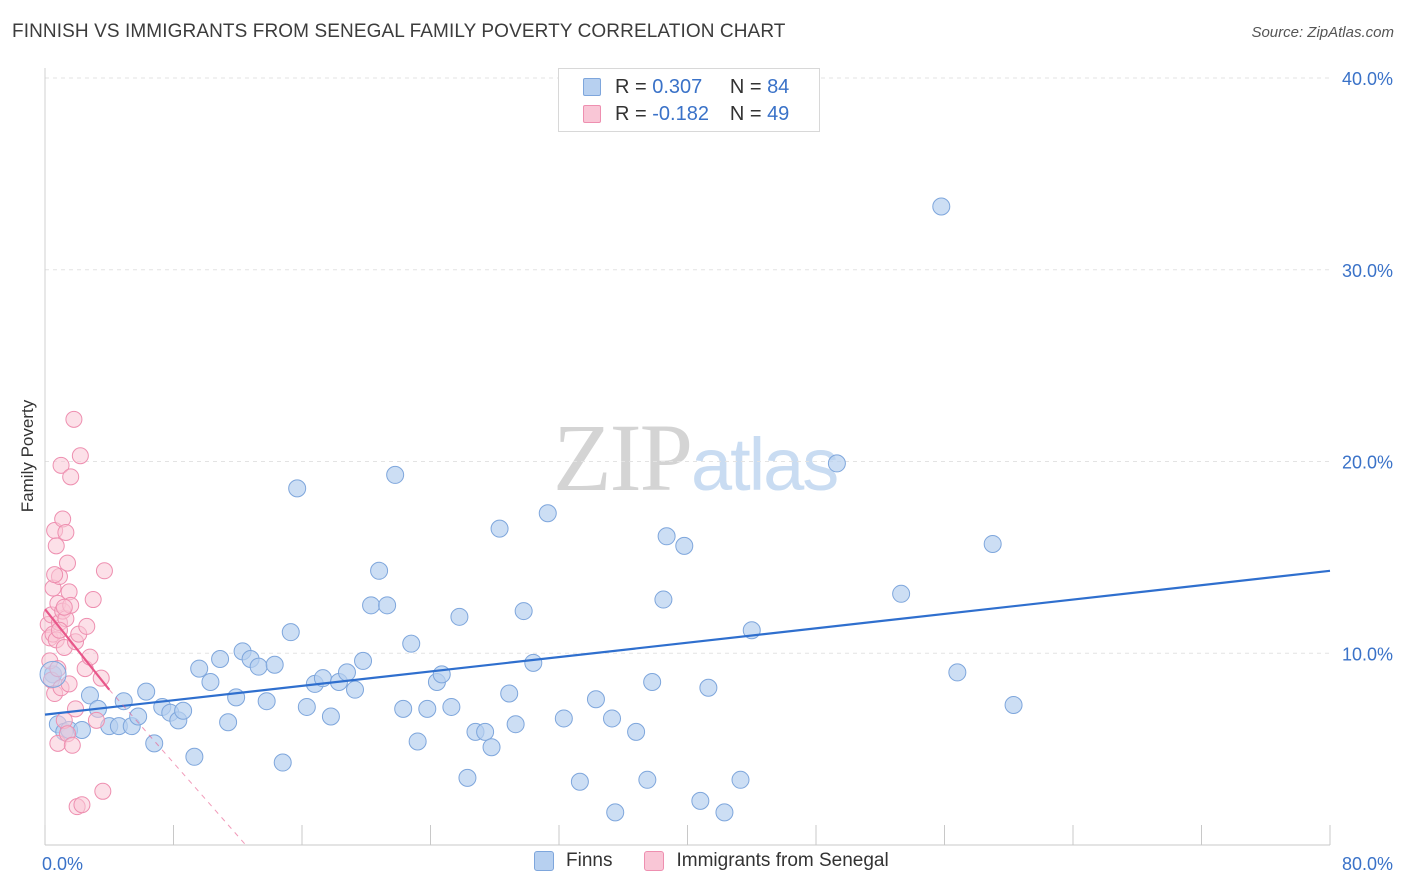 The image size is (1406, 892). Describe the element at coordinates (27, 456) in the screenshot. I see `y-axis-label: Family Poverty` at that location.